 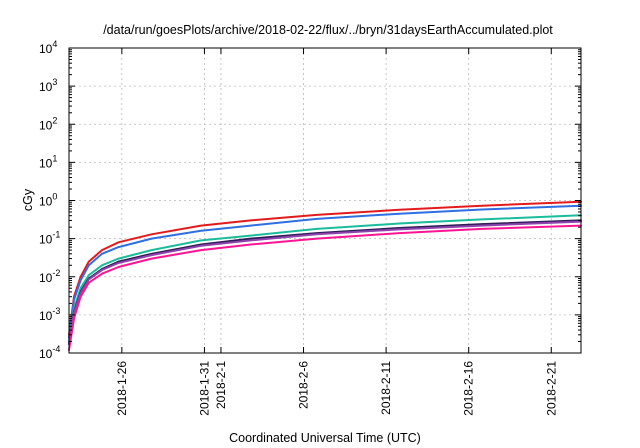 What do you see at coordinates (48, 85) in the screenshot?
I see `y-tick-label: 10³` at bounding box center [48, 85].